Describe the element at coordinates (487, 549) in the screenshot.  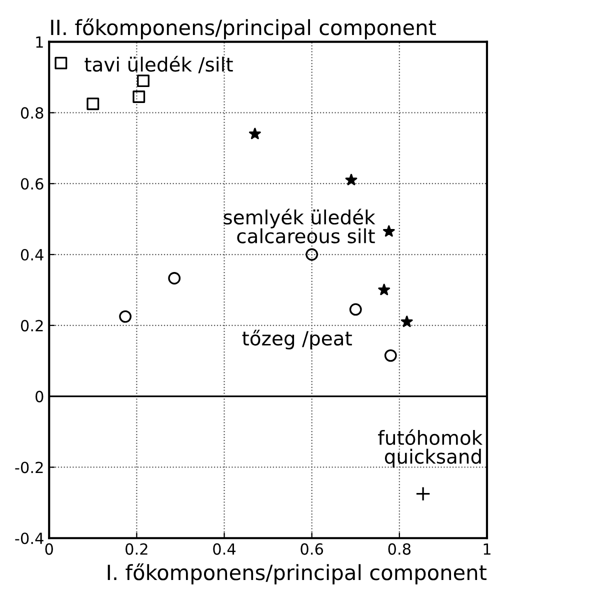
I see `x-tick-label: 1` at that location.